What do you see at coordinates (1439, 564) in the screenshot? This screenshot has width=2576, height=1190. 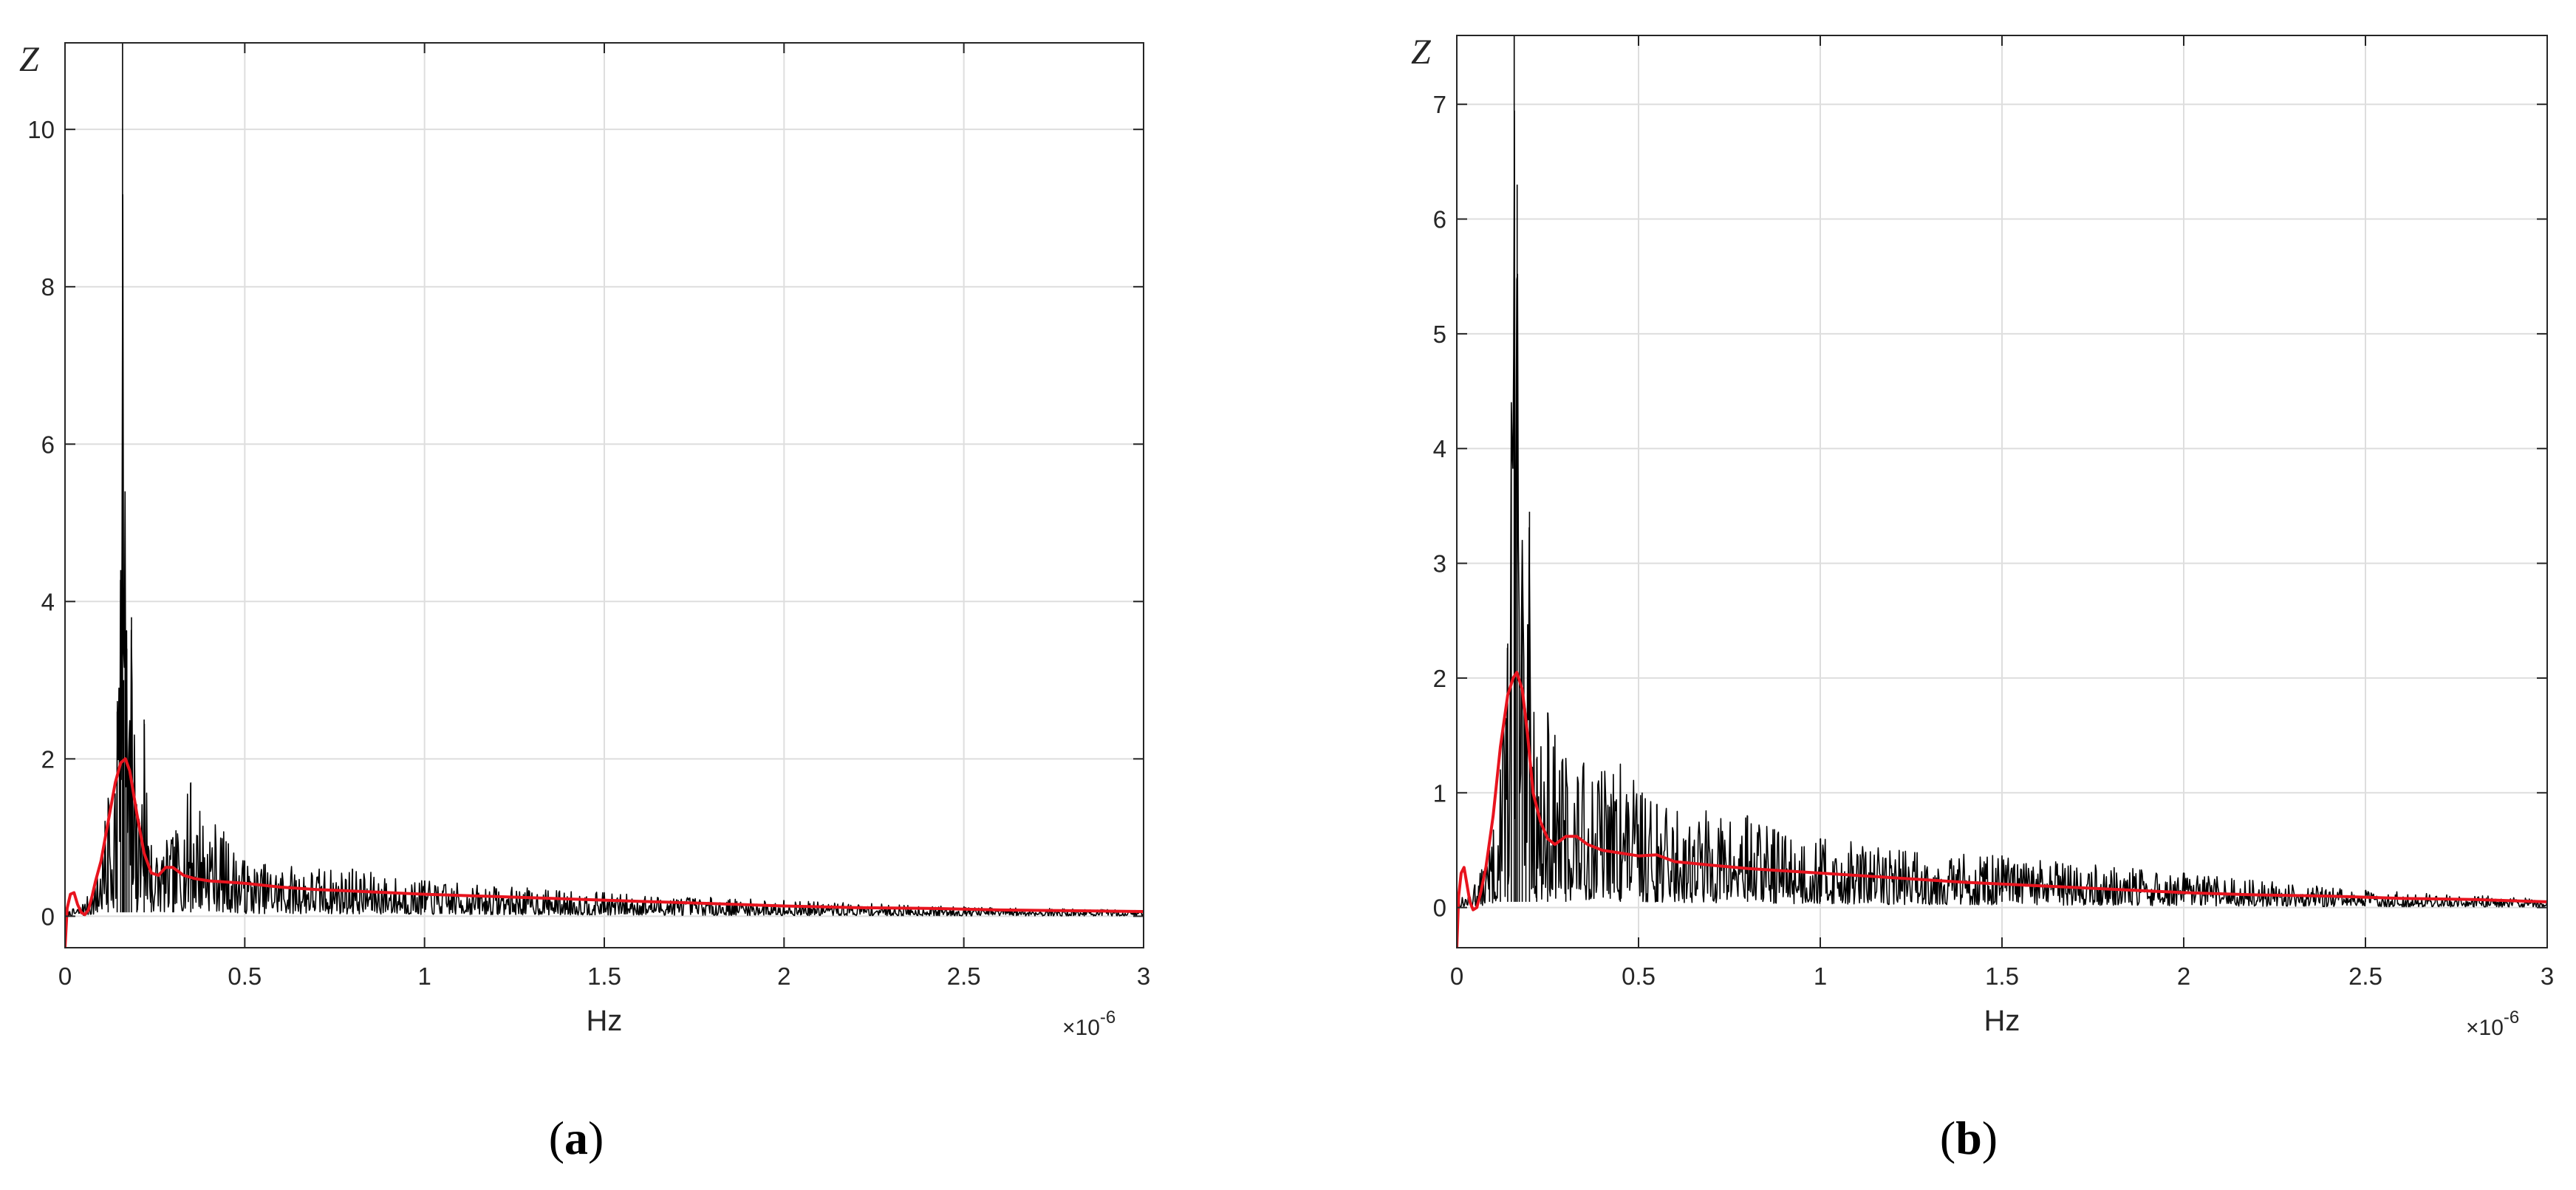 I see `y-tick-label: 3` at bounding box center [1439, 564].